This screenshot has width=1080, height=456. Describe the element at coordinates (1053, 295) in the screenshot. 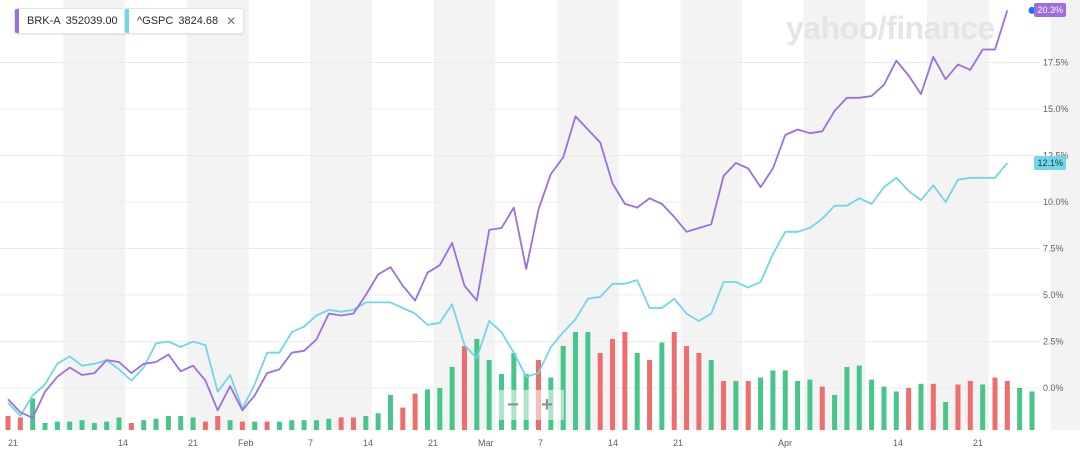

I see `y-tick-label: 5.0%` at that location.